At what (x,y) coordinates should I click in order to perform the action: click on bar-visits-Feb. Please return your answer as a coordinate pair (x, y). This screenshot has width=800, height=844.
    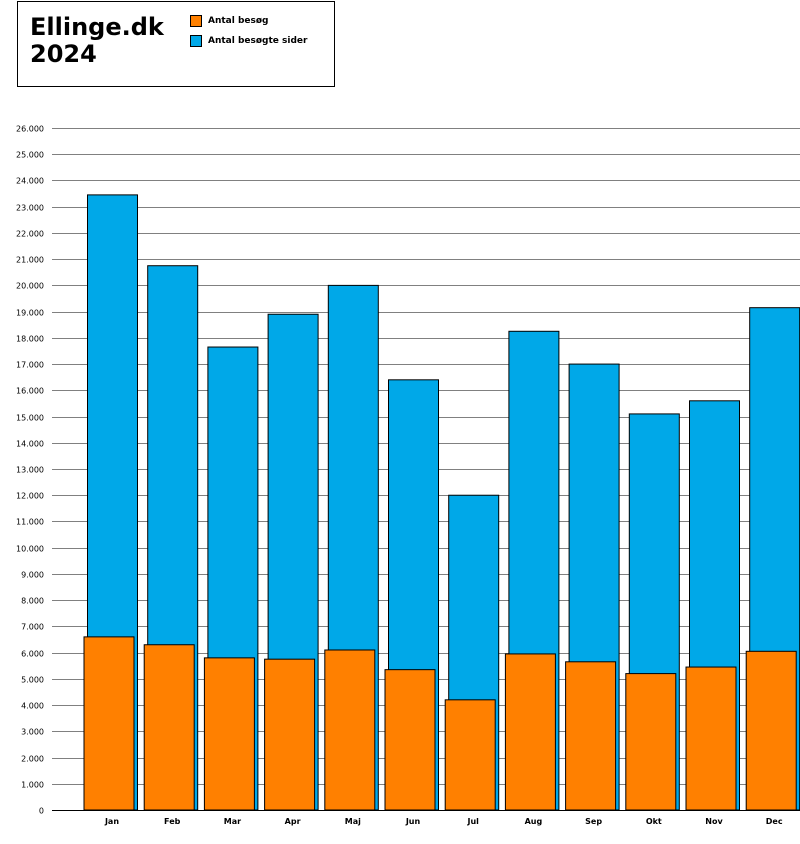
    Looking at the image, I should click on (169, 727).